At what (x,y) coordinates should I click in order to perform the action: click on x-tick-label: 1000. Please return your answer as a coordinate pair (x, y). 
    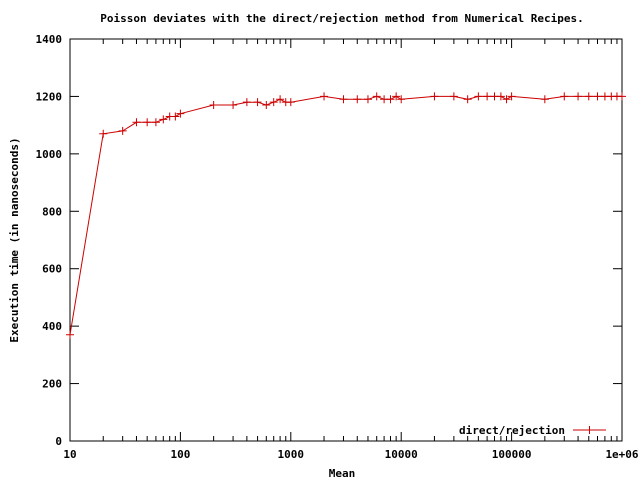
    Looking at the image, I should click on (291, 454).